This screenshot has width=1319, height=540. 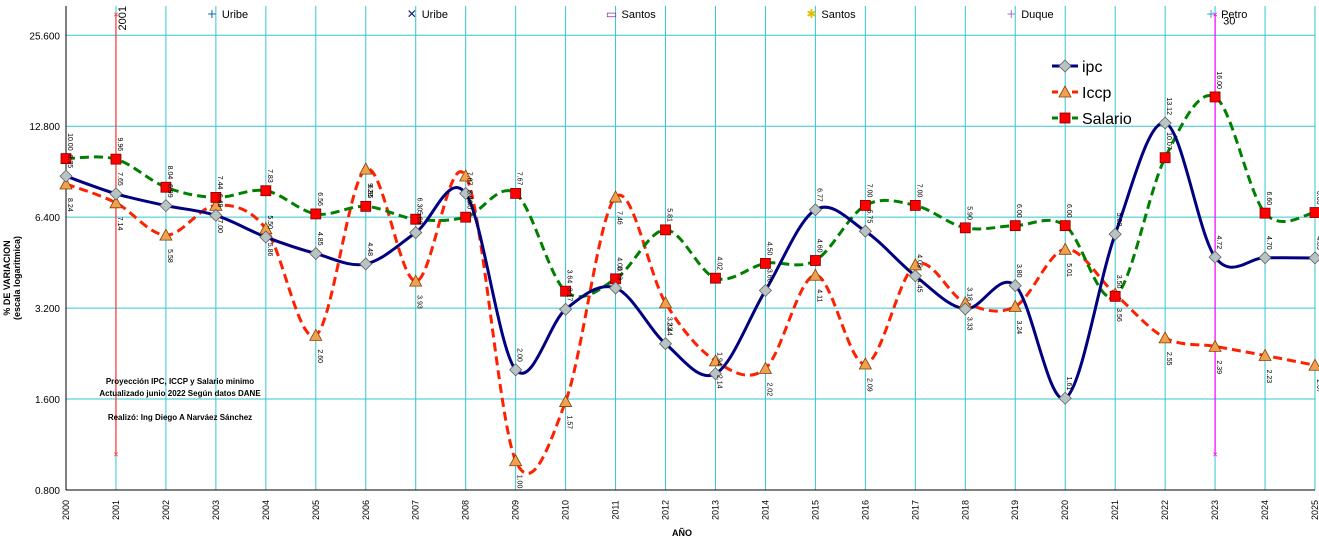 What do you see at coordinates (965, 510) in the screenshot?
I see `x-tick-label: 2018` at bounding box center [965, 510].